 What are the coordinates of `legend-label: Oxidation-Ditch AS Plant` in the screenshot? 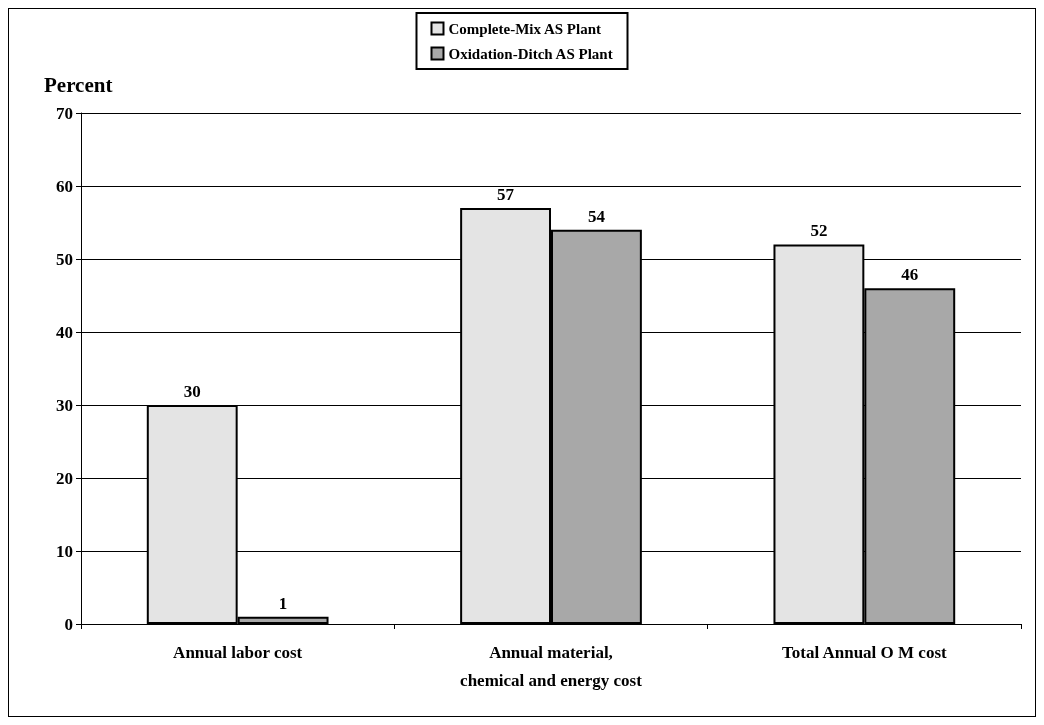 It's located at (530, 53).